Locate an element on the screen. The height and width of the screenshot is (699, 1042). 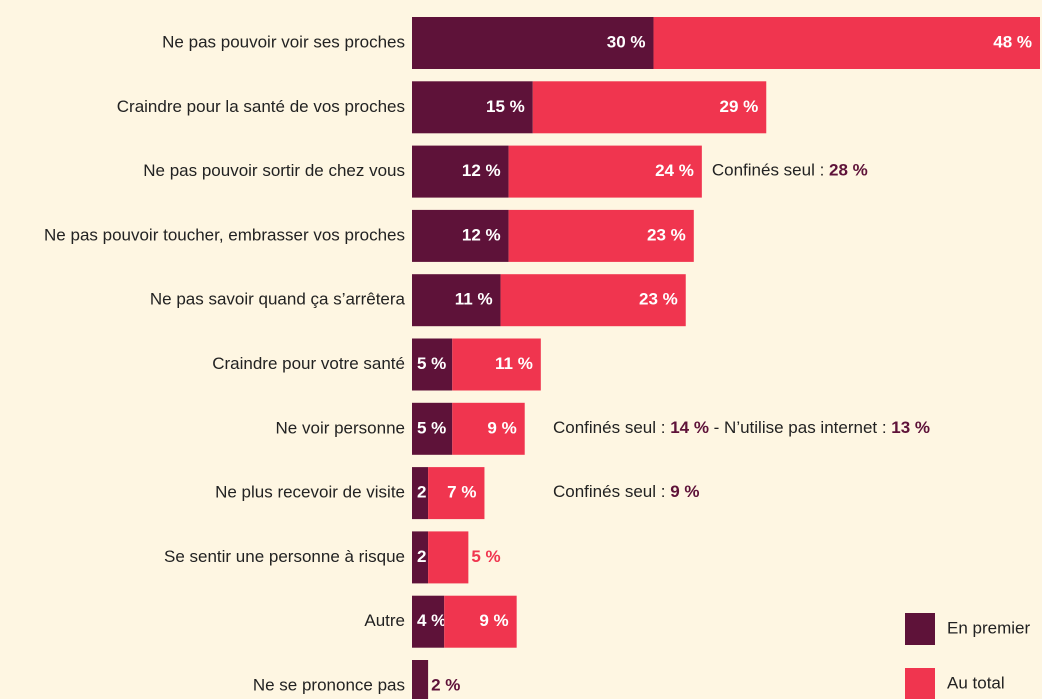
annotation: Confinés seul : 9 % is located at coordinates (626, 492).